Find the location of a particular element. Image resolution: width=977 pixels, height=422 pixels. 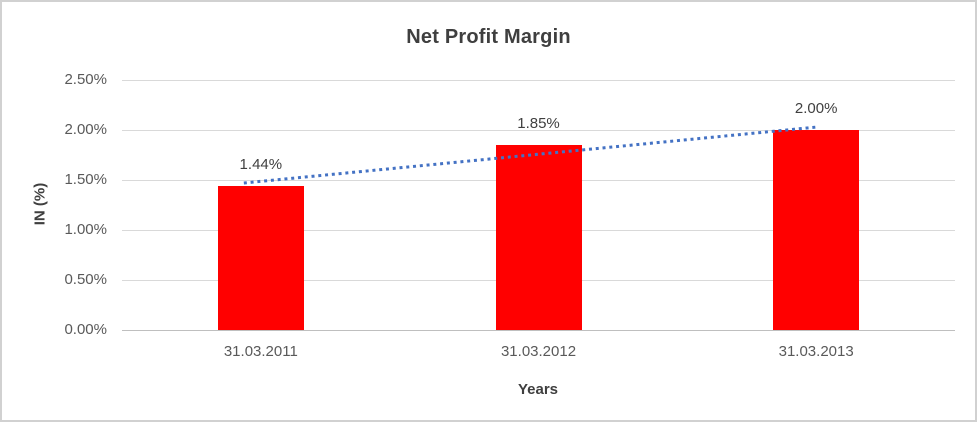

y-tick-label: 1.00% is located at coordinates (85, 229).